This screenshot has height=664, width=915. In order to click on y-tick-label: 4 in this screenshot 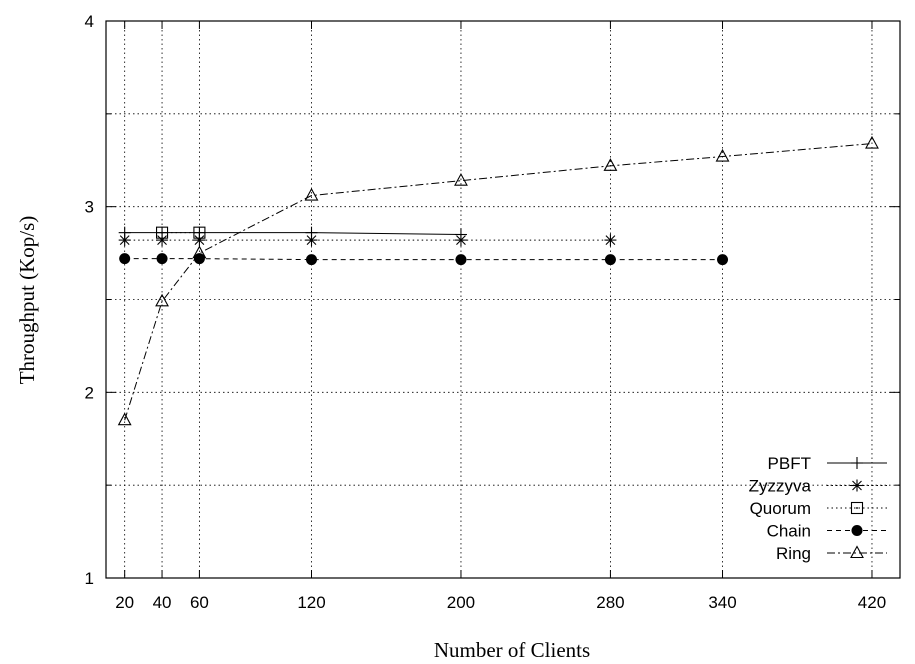, I will do `click(89, 21)`.